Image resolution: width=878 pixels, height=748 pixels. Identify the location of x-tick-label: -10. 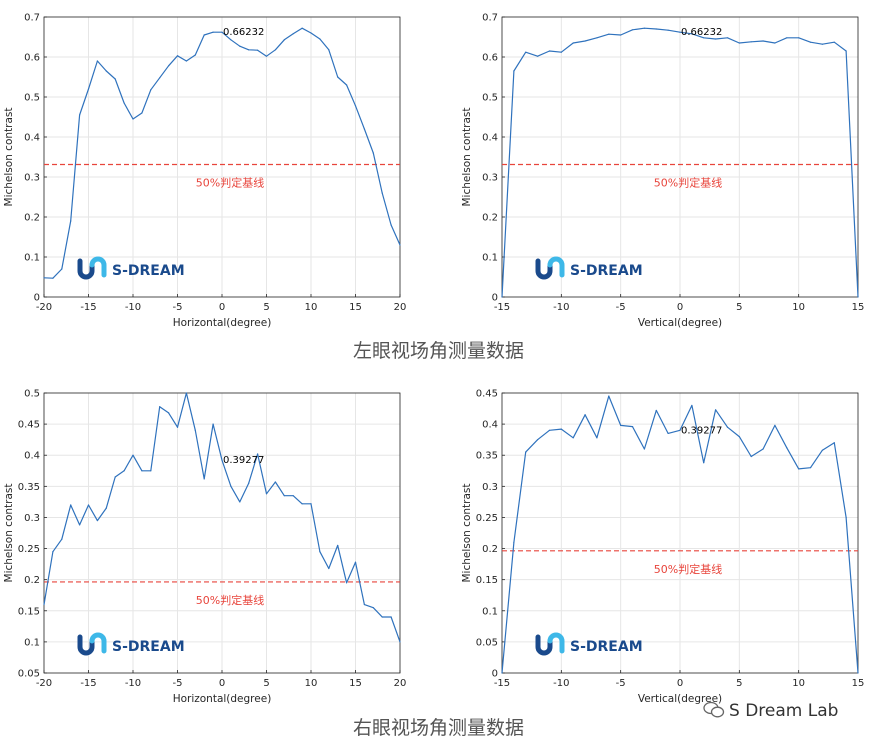
(133, 683).